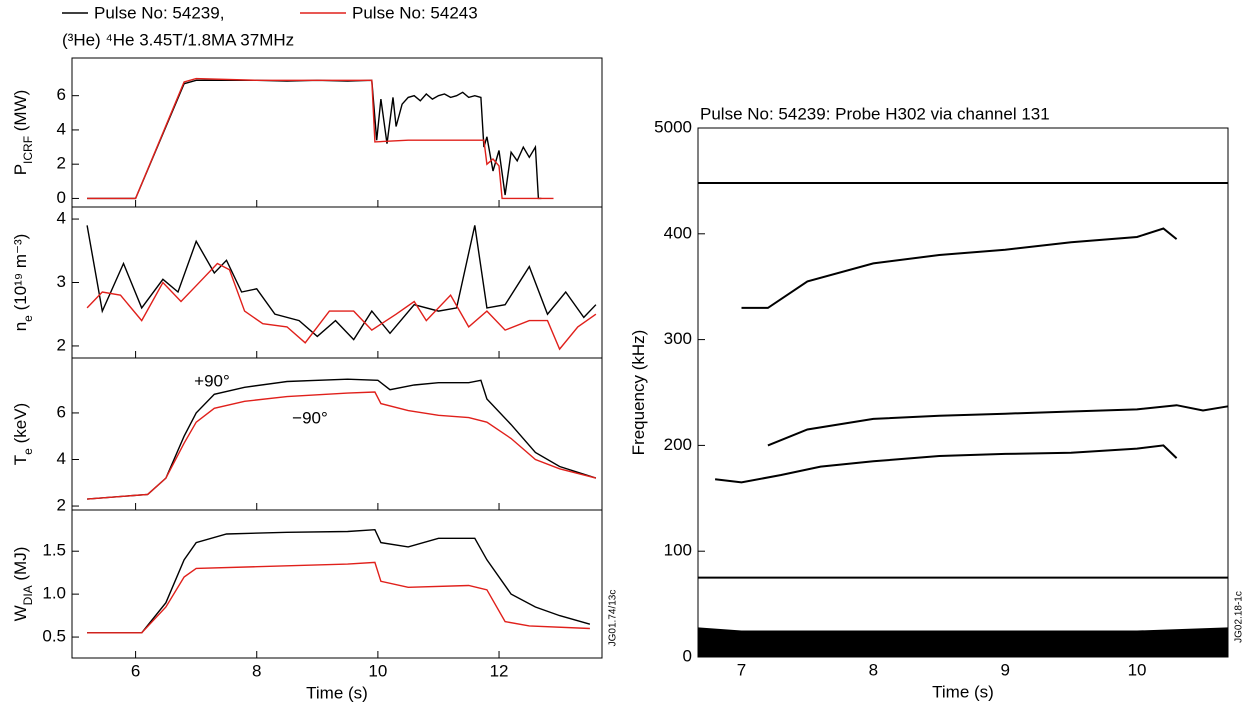 Image resolution: width=1251 pixels, height=711 pixels. Describe the element at coordinates (20, 566) in the screenshot. I see `y-axis-label-rest: (MJ)` at that location.